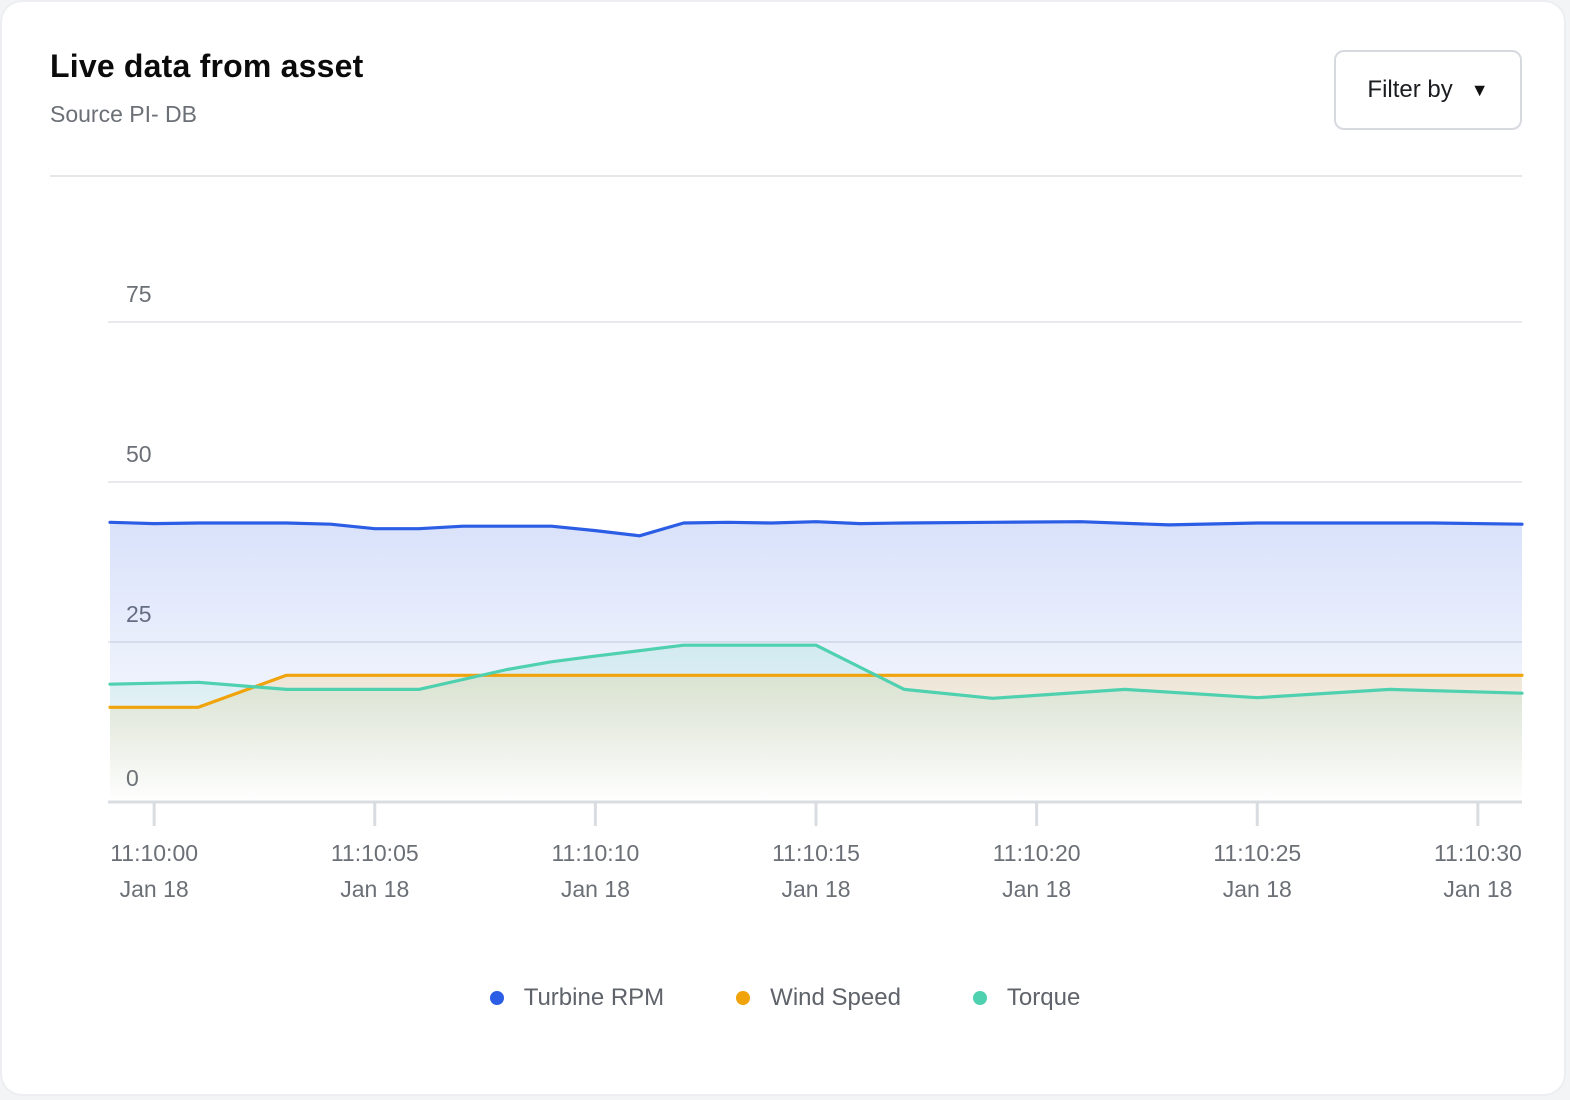 The height and width of the screenshot is (1100, 1570). What do you see at coordinates (1043, 997) in the screenshot?
I see `legend-label: Torque` at bounding box center [1043, 997].